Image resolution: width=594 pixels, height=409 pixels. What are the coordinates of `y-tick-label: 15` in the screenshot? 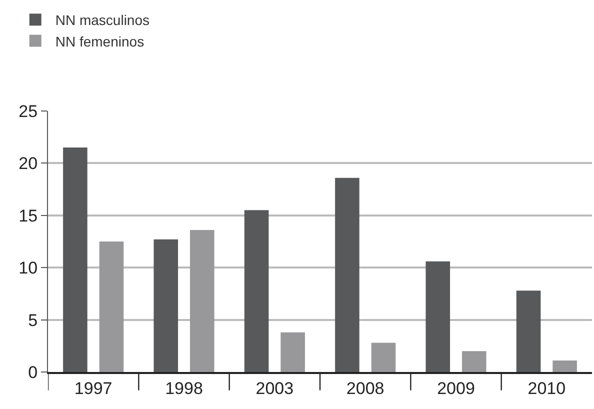 It's located at (28, 216).